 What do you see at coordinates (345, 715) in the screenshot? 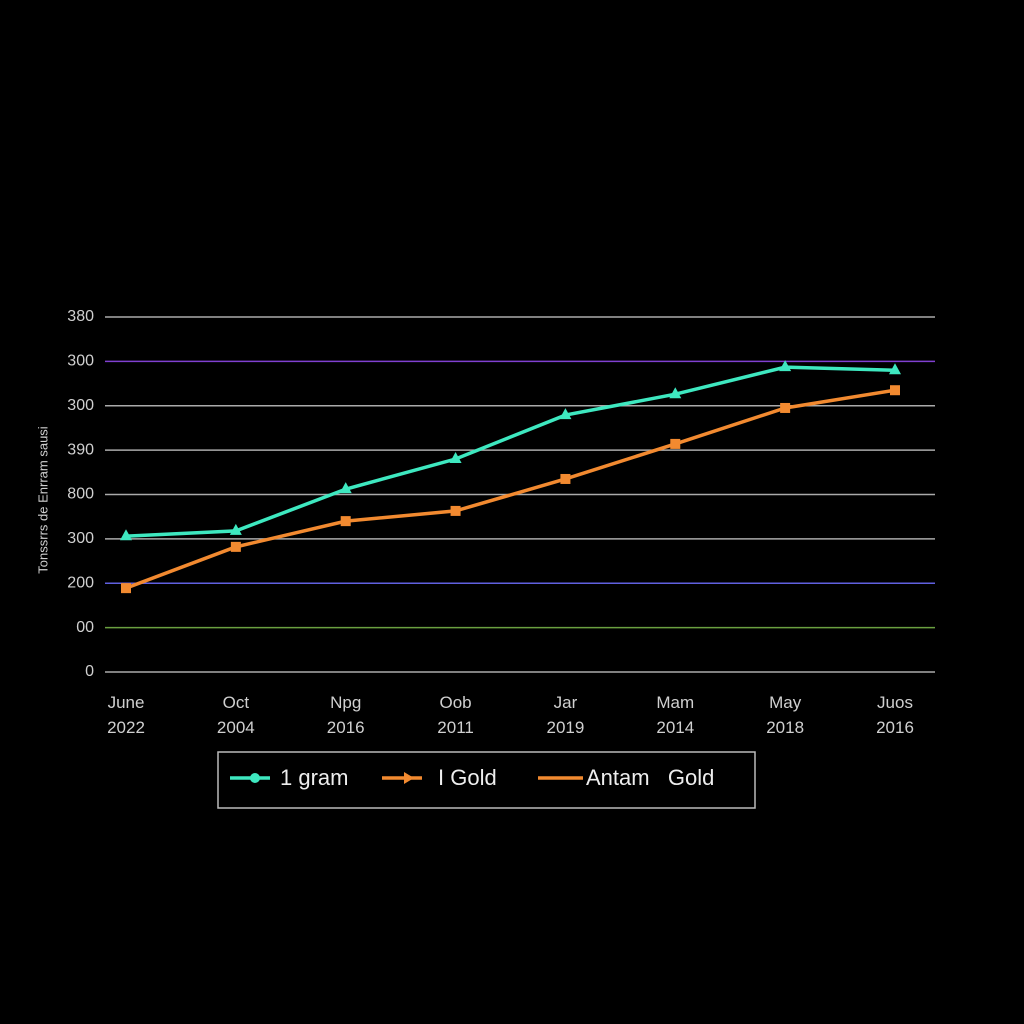
I see `x-tick-label: Npg 2016` at bounding box center [345, 715].